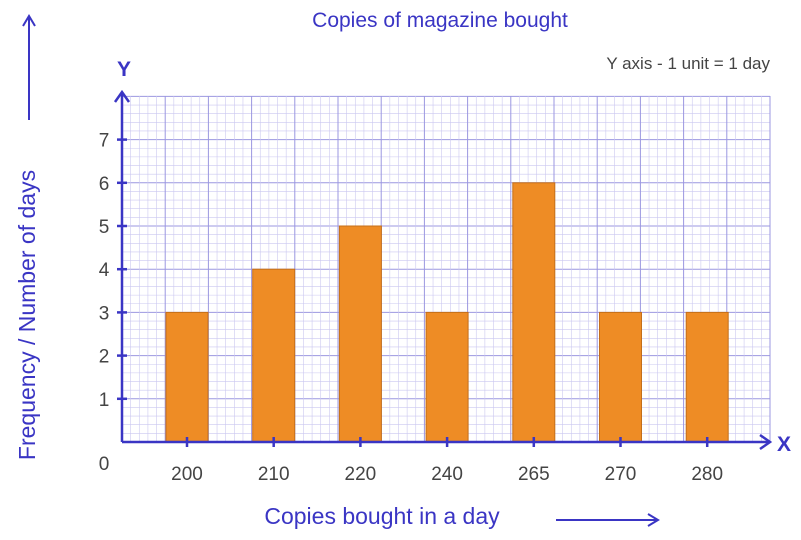 The height and width of the screenshot is (540, 801). What do you see at coordinates (104, 357) in the screenshot?
I see `y-tick-label-2: 2` at bounding box center [104, 357].